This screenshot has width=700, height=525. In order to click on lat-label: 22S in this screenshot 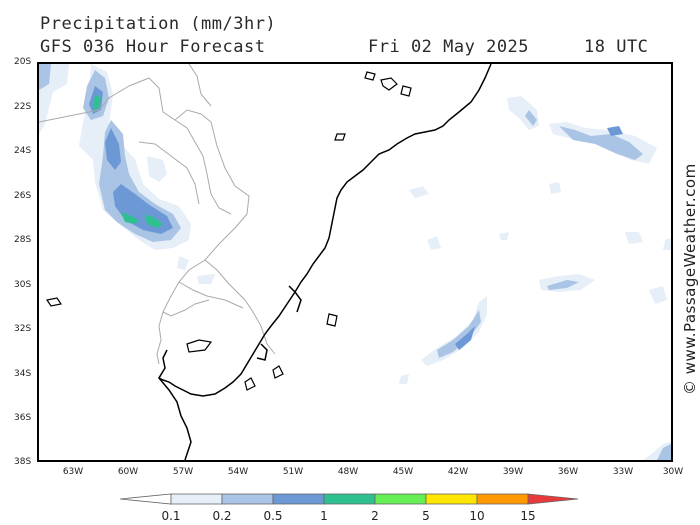, I will do `click(23, 107)`.